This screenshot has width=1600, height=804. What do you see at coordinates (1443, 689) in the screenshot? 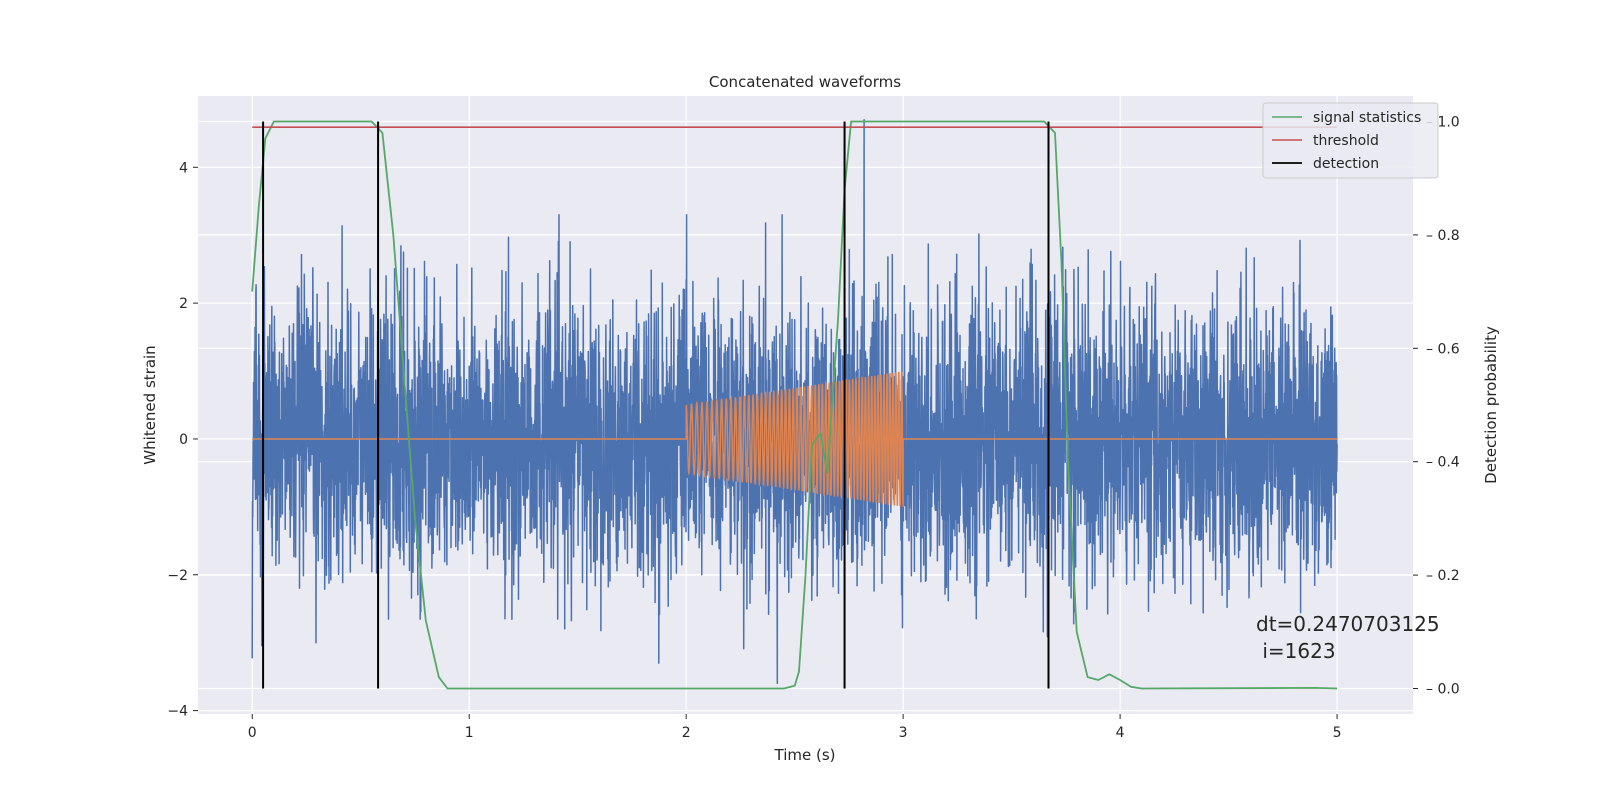
I see `y2-tick-label: – 0.0` at bounding box center [1443, 689].